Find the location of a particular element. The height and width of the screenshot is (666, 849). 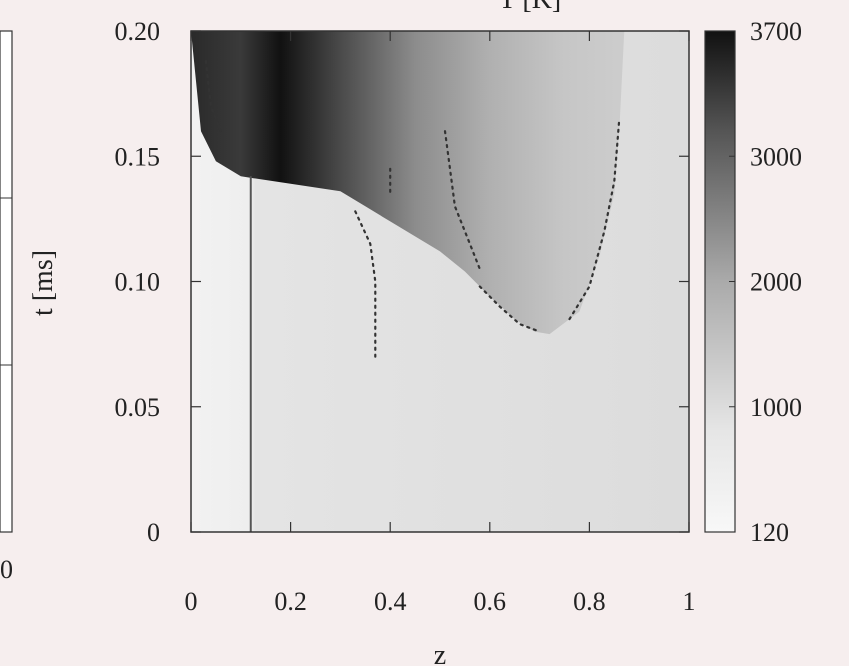

x-tick-label: 0 is located at coordinates (191, 601).